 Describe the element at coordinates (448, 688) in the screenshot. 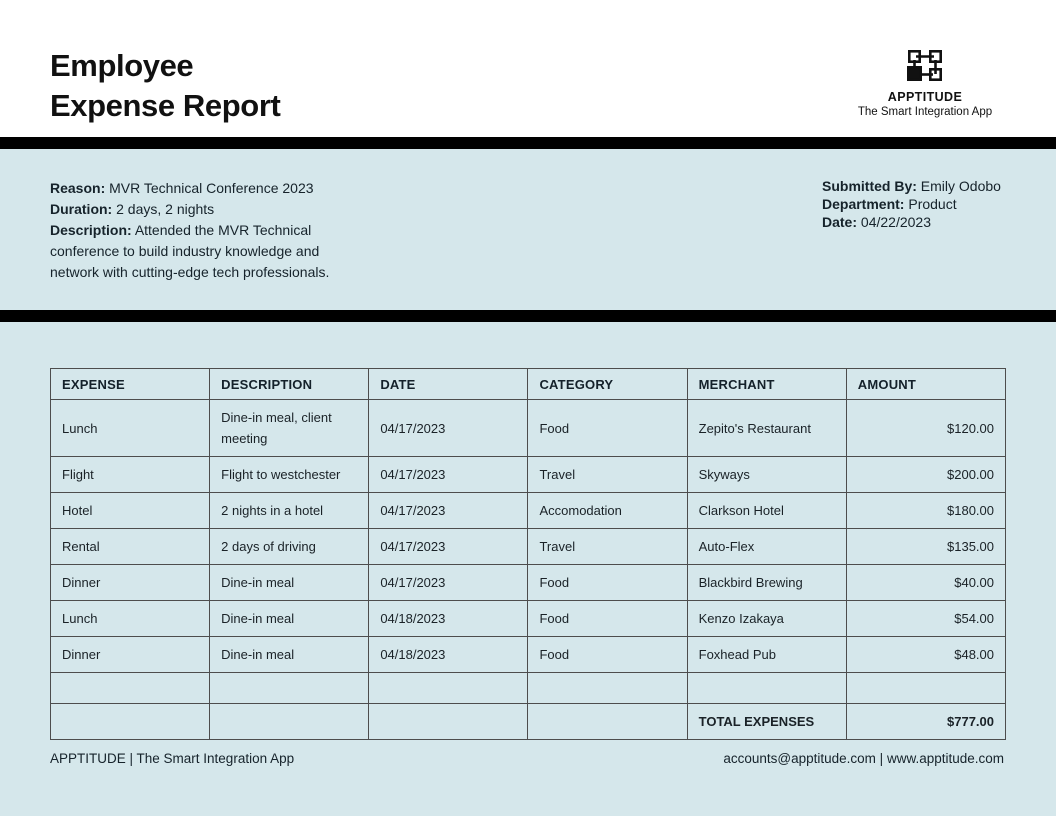

I see `cell-date` at that location.